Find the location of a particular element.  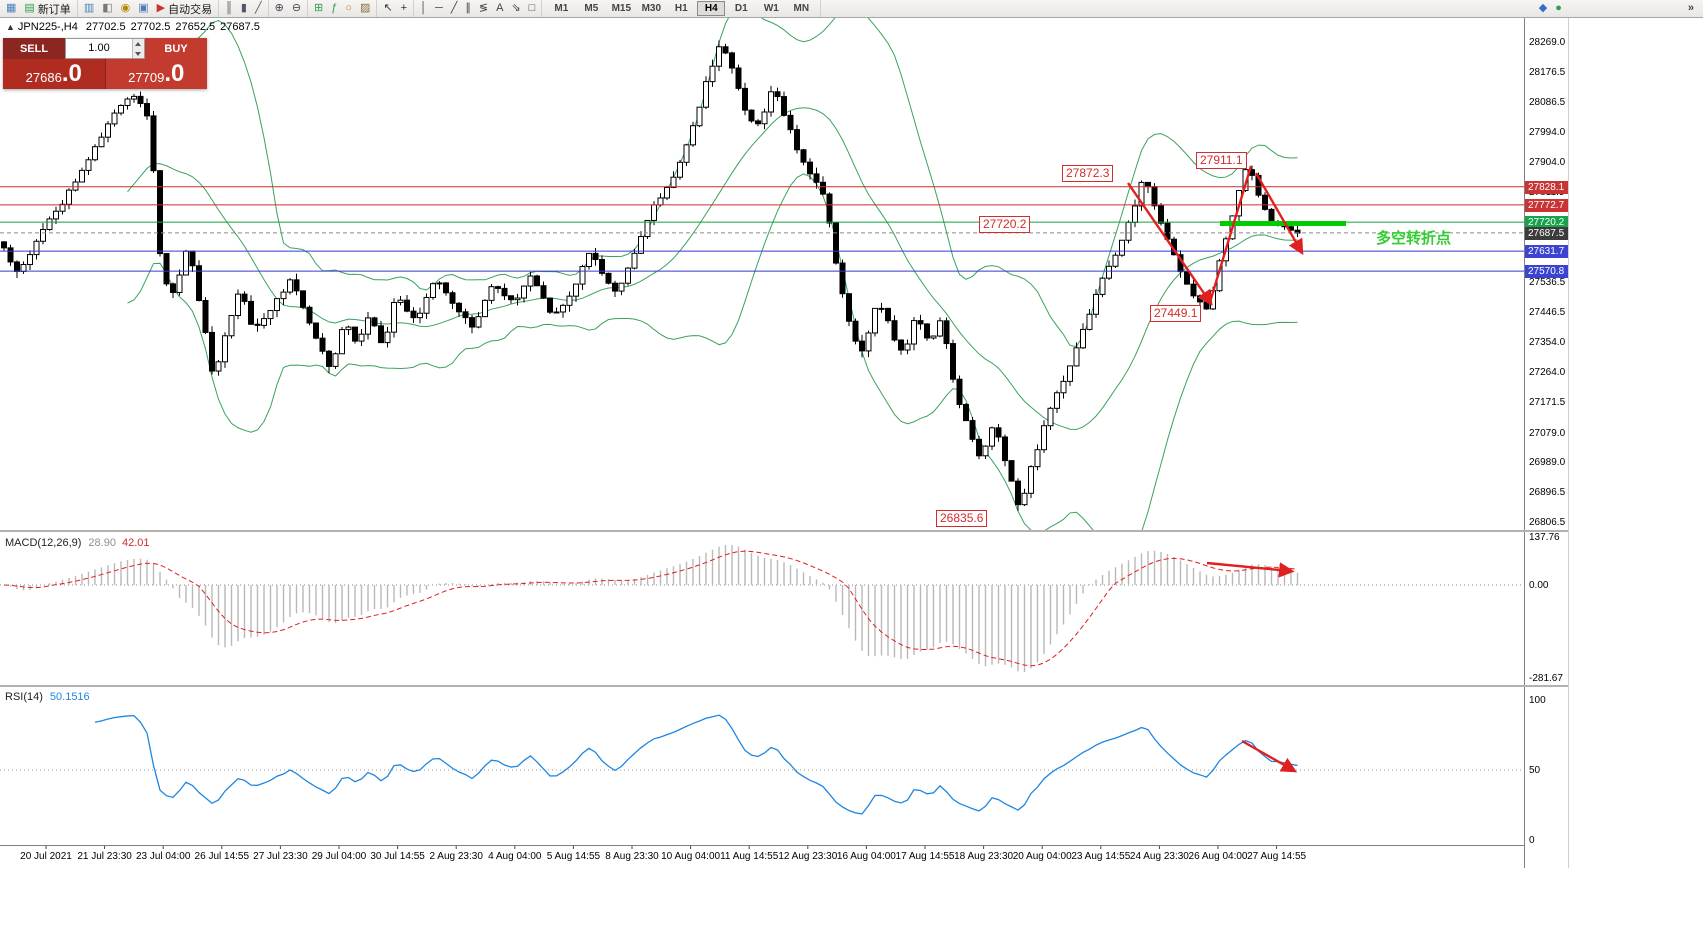

crosshair-button: + is located at coordinates (404, 8).